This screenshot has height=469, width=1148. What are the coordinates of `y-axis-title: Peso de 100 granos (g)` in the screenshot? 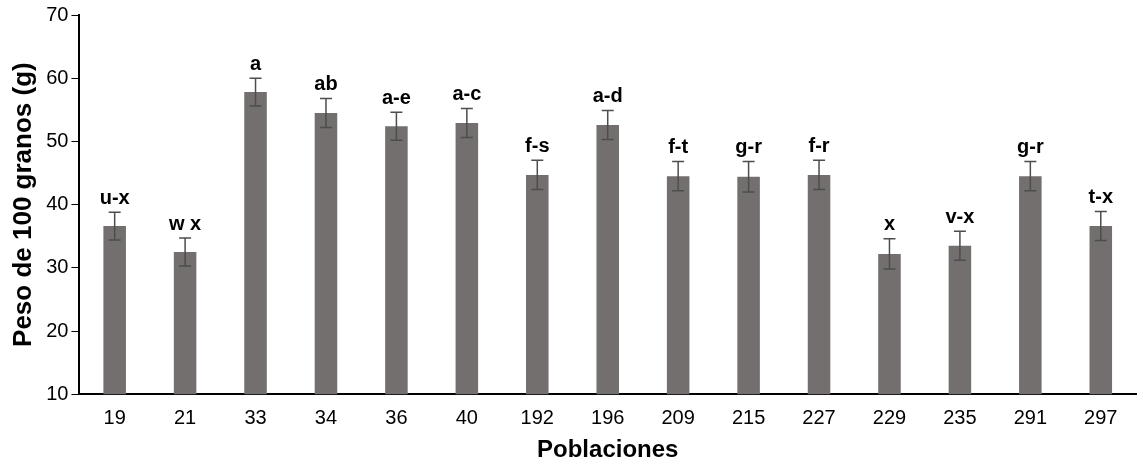 It's located at (21, 204).